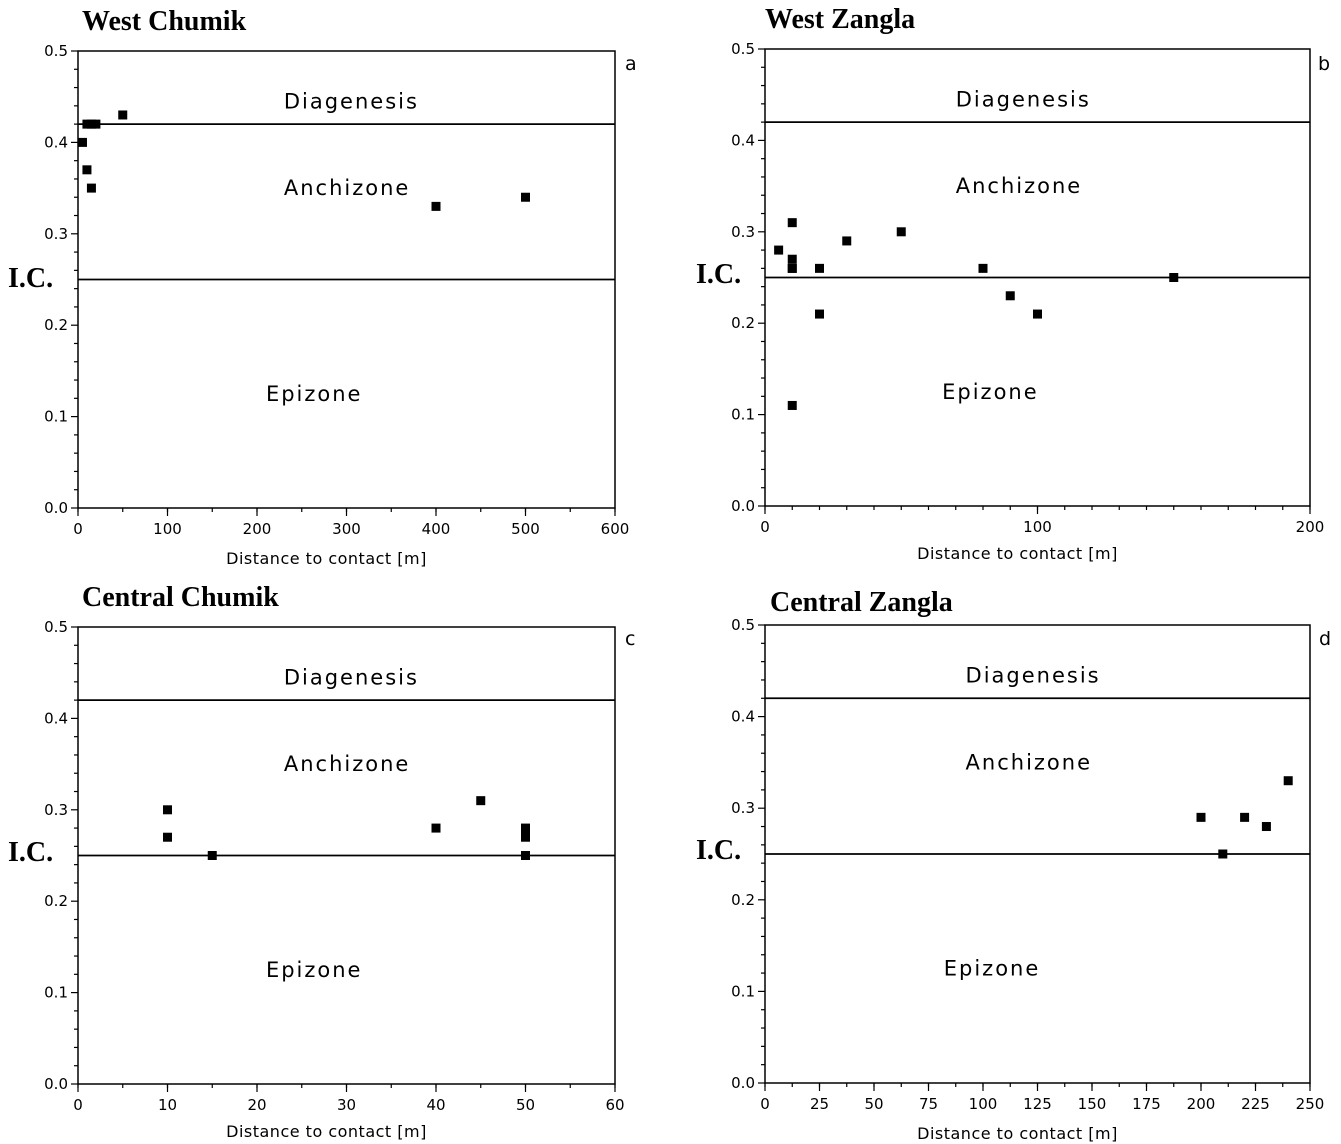  What do you see at coordinates (525, 529) in the screenshot?
I see `x-tick-label: 500` at bounding box center [525, 529].